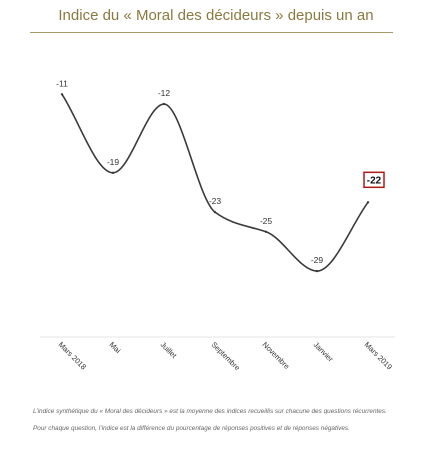 The width and height of the screenshot is (432, 463). What do you see at coordinates (72, 355) in the screenshot?
I see `x-tick-label: Mars 2018` at bounding box center [72, 355].